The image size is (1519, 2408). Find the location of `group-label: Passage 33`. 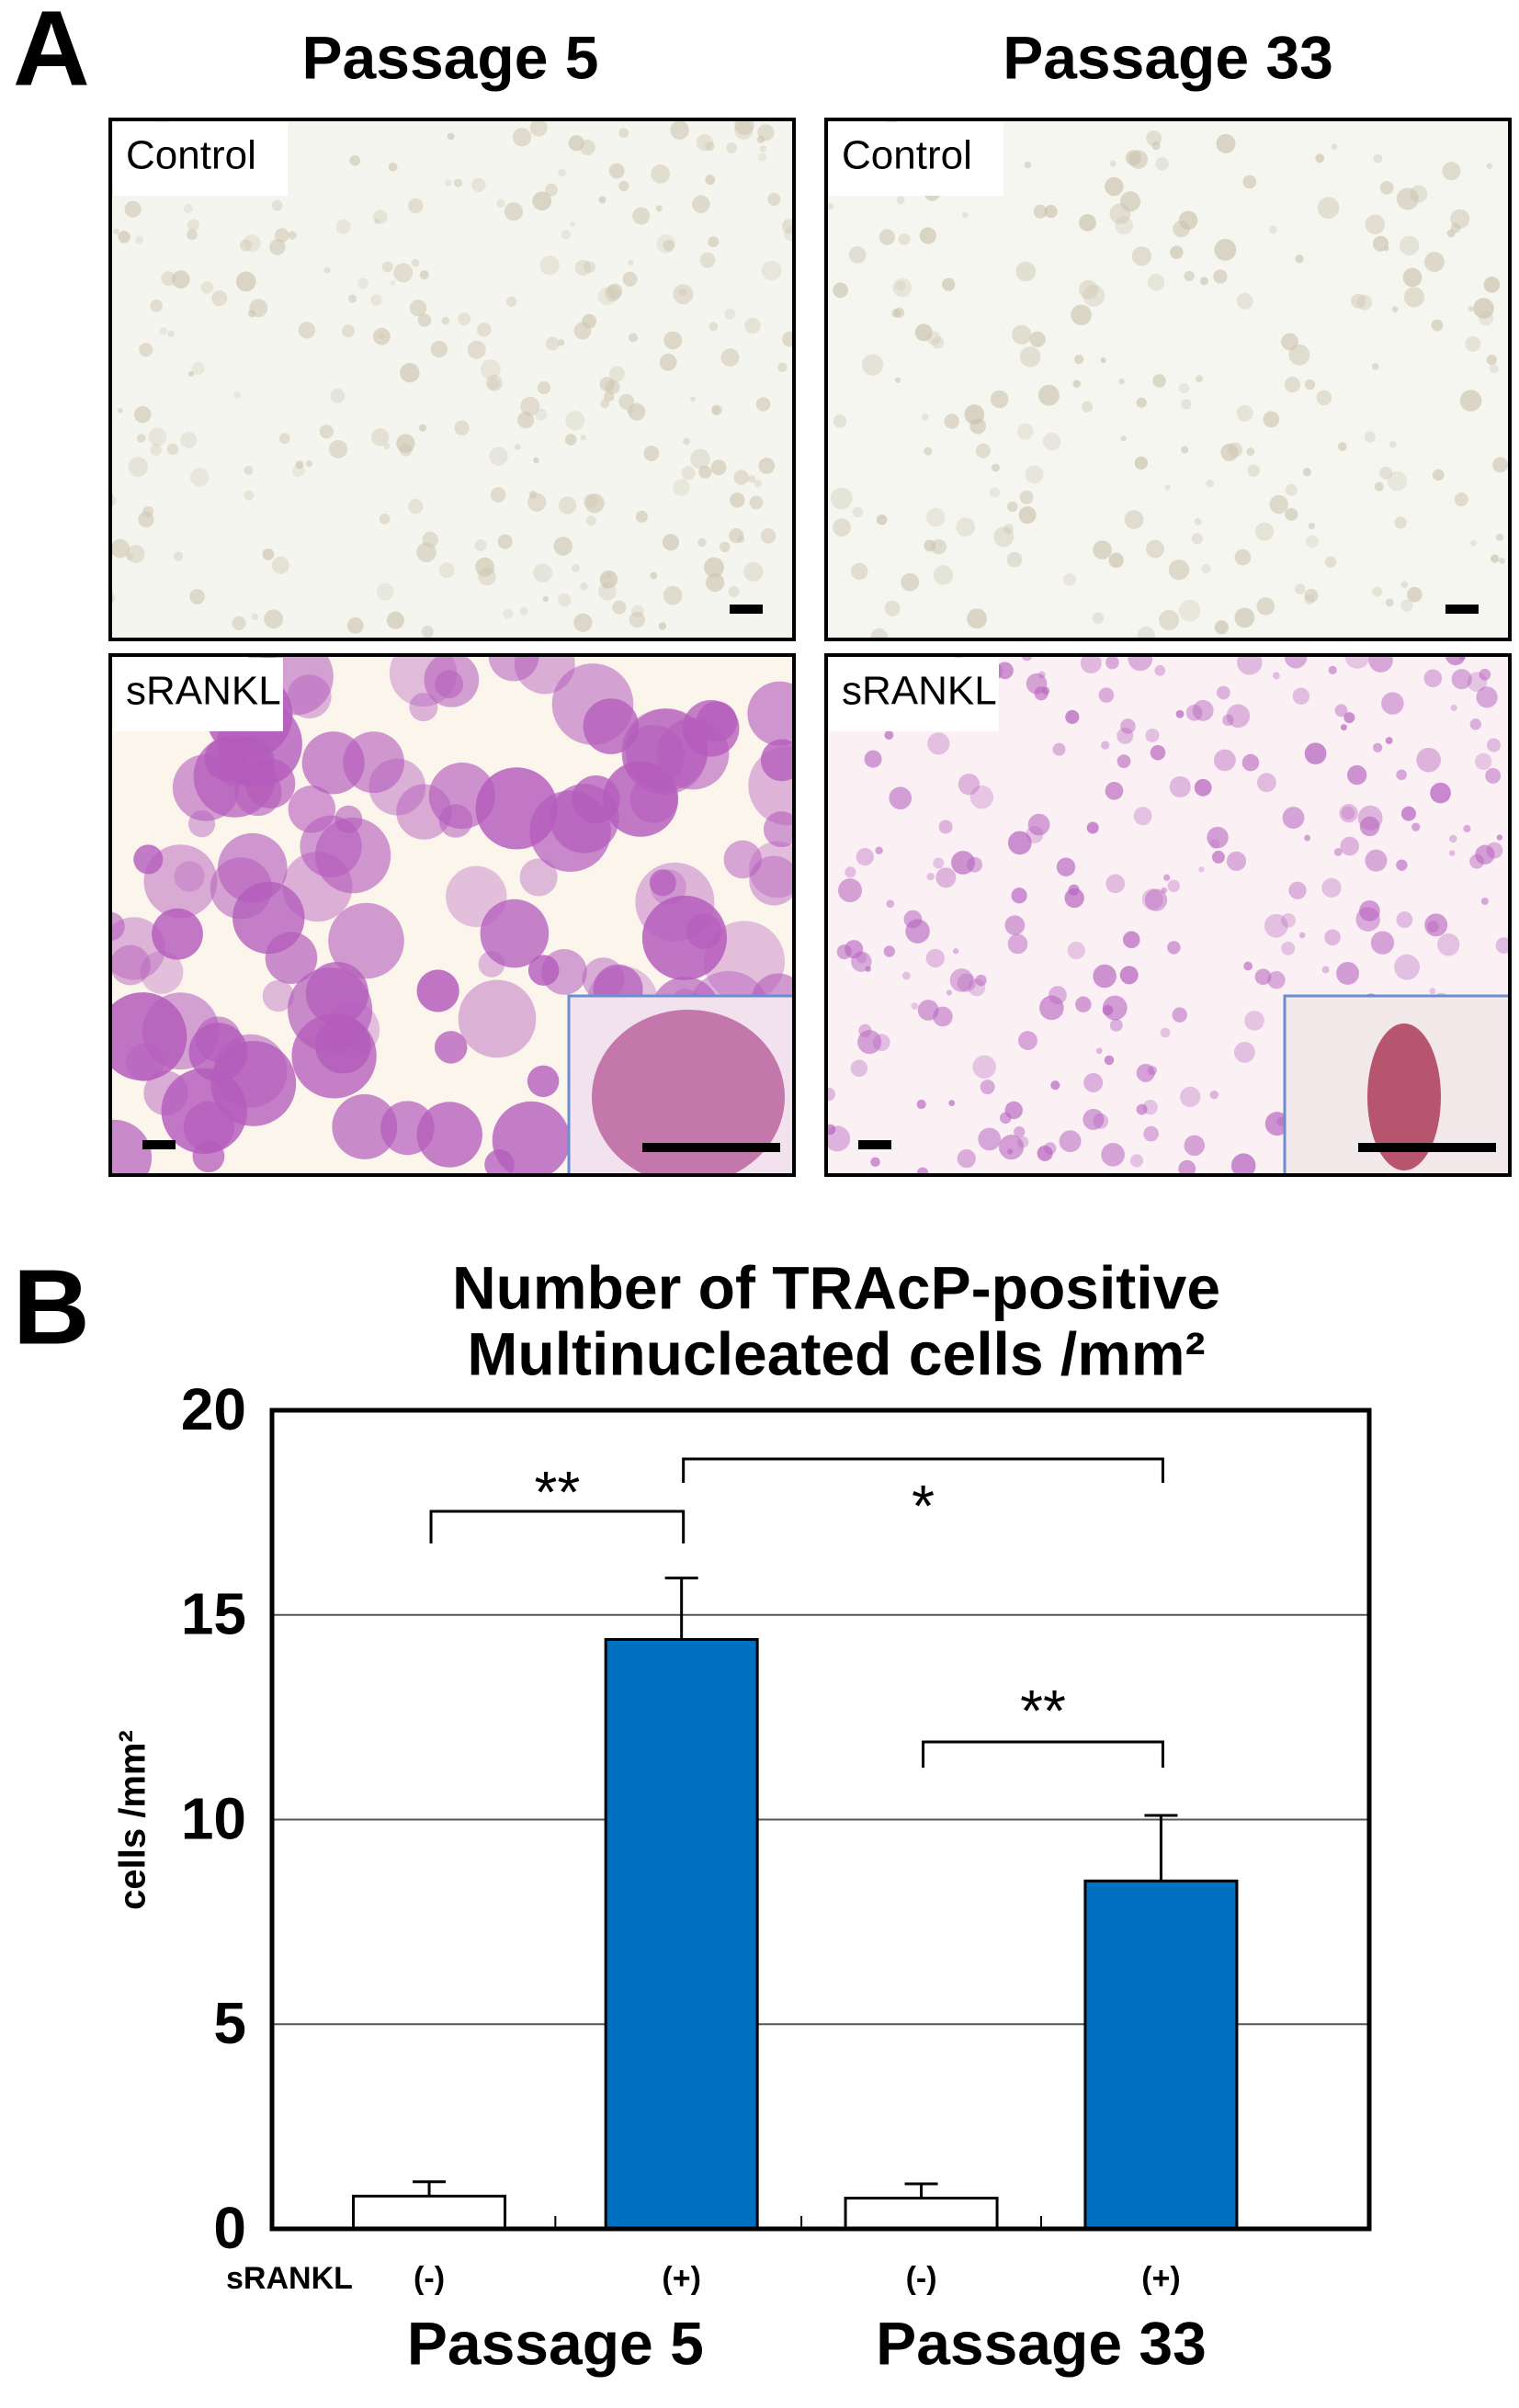

group-label: Passage 33 is located at coordinates (1041, 2343).